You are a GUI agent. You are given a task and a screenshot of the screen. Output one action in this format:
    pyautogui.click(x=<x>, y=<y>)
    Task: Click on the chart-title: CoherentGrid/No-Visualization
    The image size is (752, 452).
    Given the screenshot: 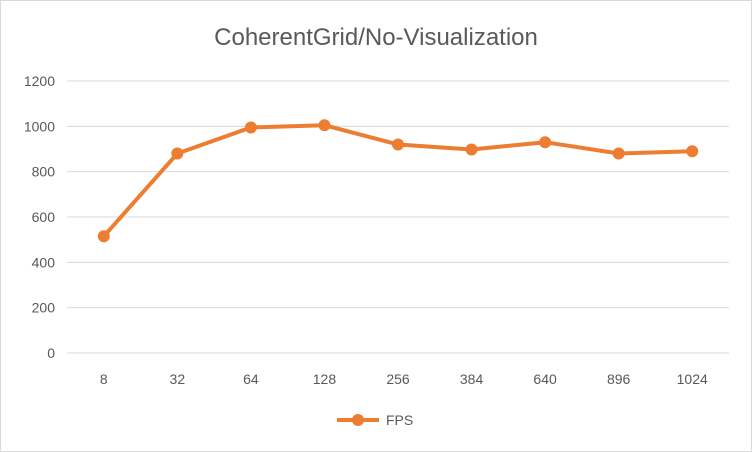 What is the action you would take?
    pyautogui.click(x=376, y=37)
    